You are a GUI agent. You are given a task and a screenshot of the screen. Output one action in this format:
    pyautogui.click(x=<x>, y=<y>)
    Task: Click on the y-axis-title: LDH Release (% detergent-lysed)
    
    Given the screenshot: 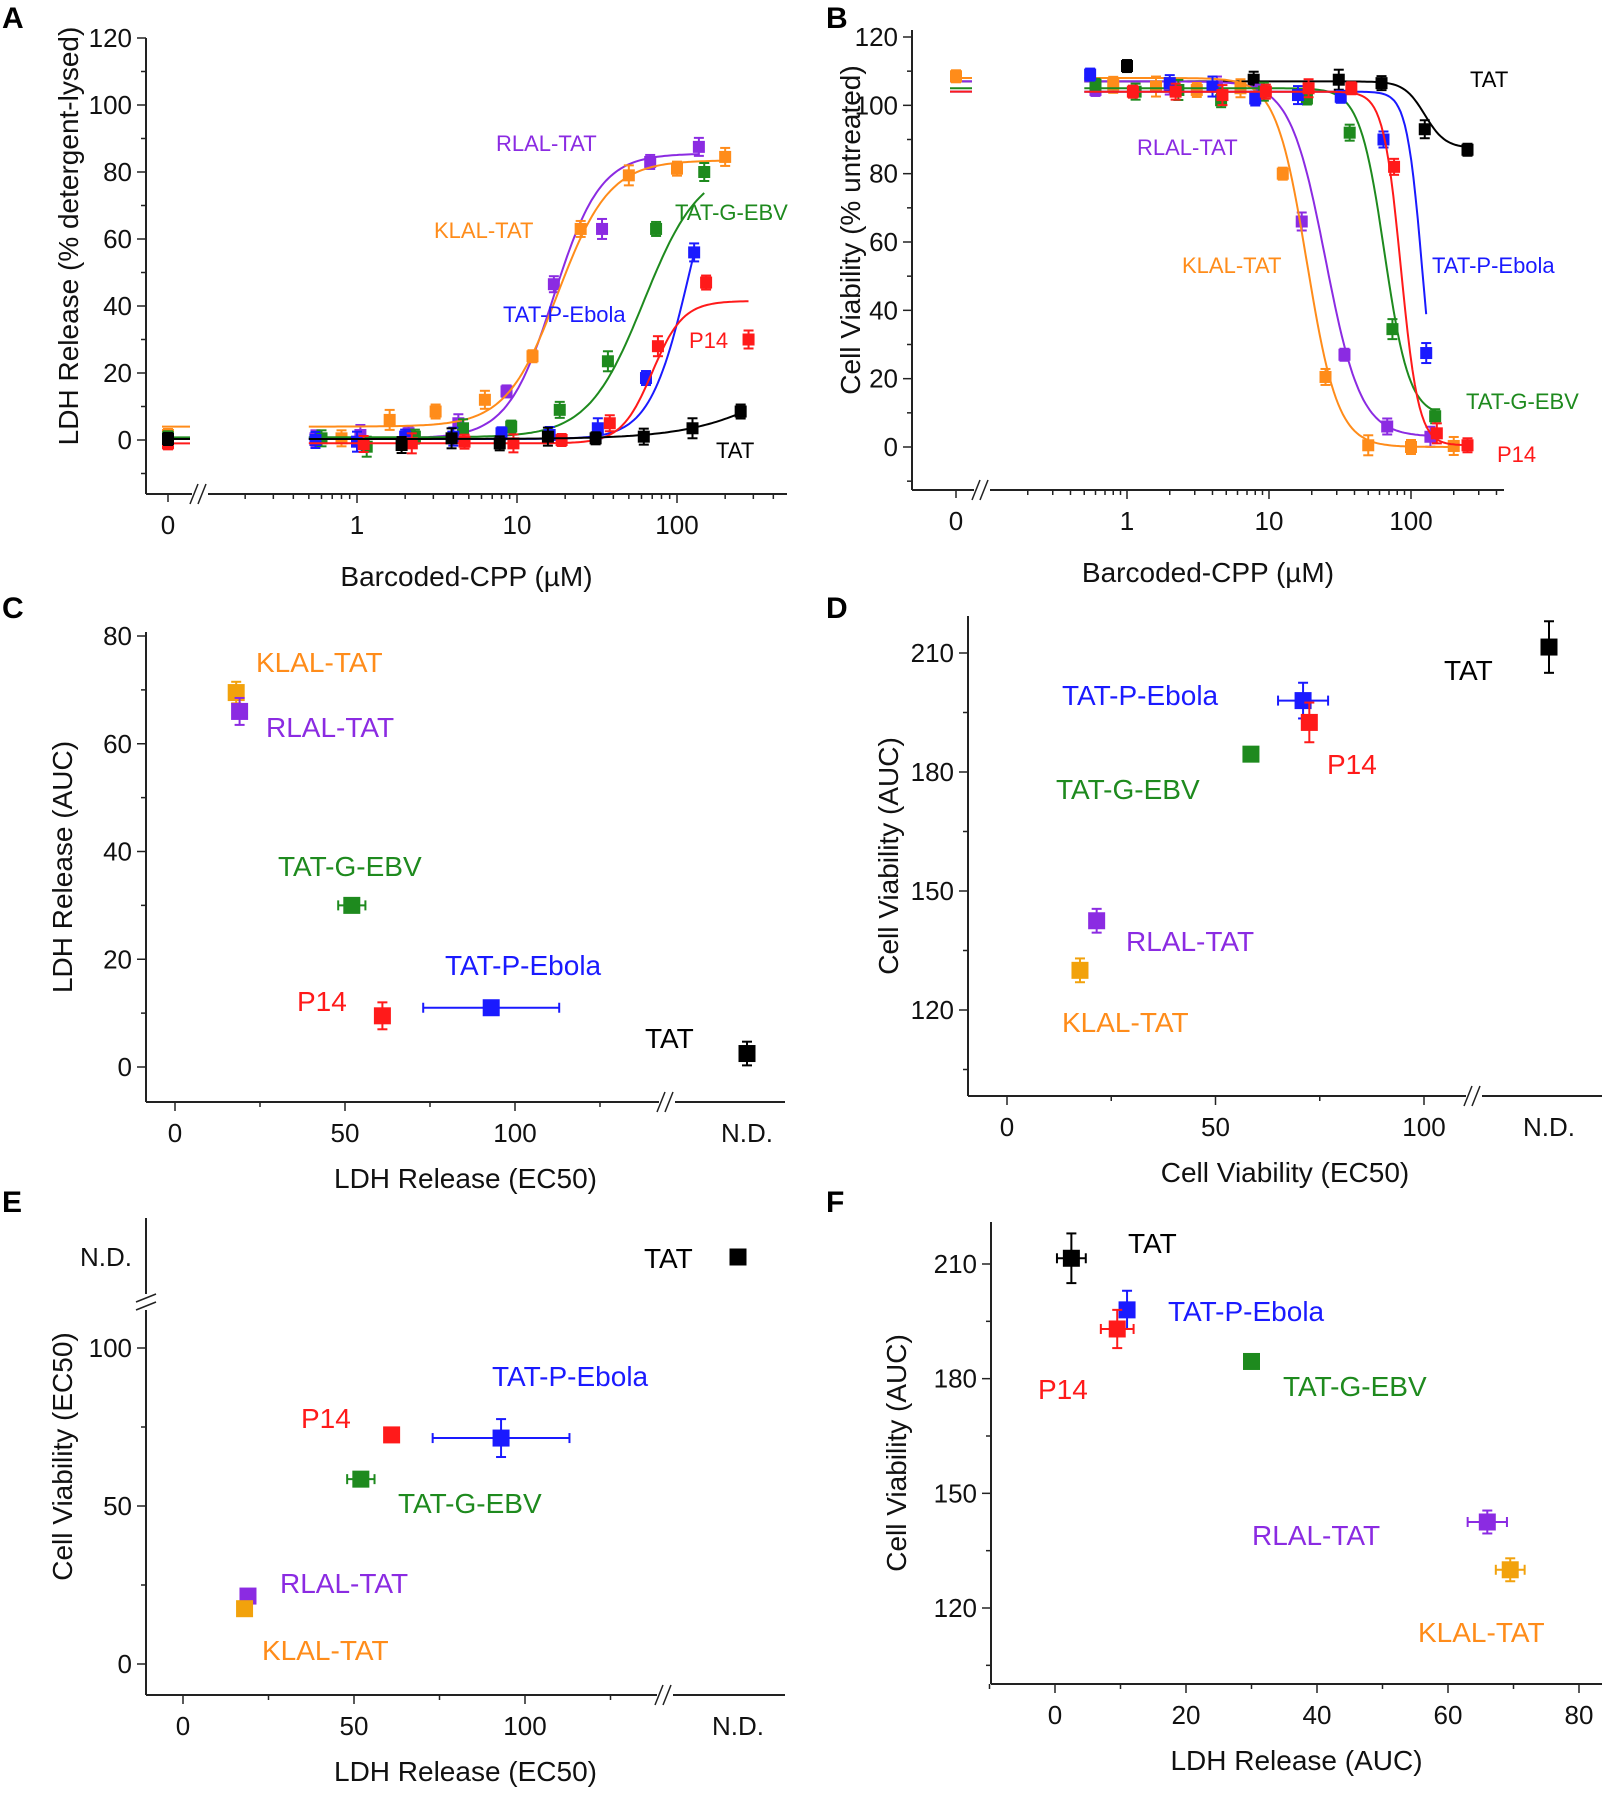 What is the action you would take?
    pyautogui.click(x=68, y=236)
    